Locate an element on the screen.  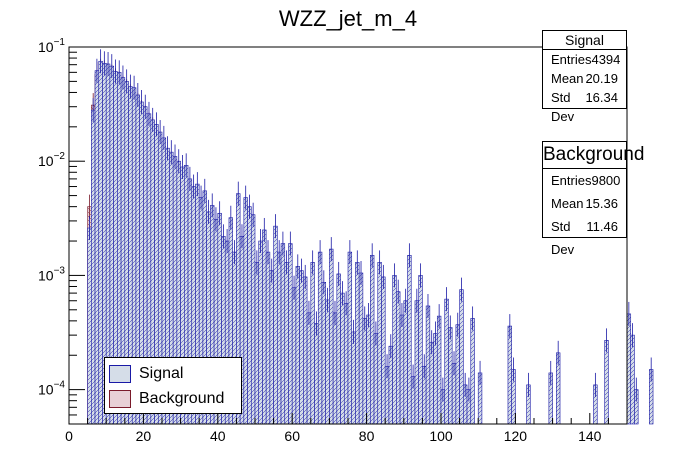
signal-stats-title: Signal is located at coordinates (584, 40).